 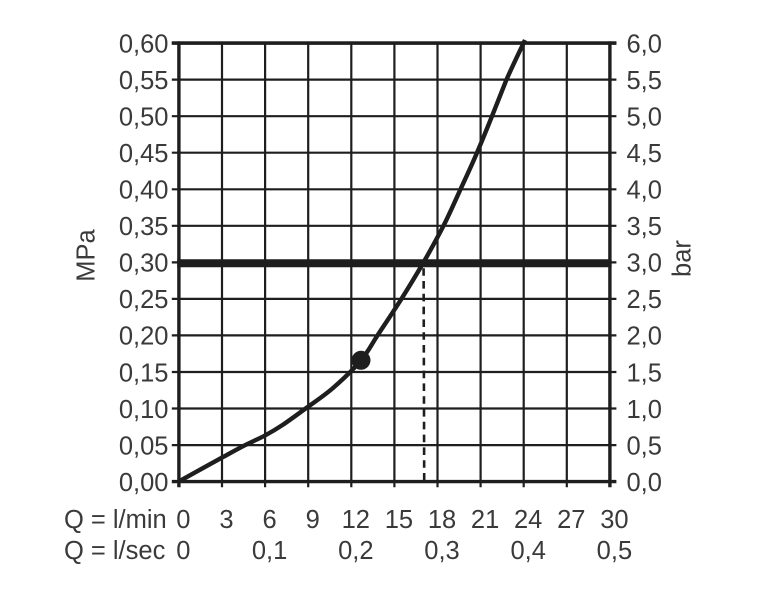 What do you see at coordinates (644, 264) in the screenshot?
I see `svg-text: 3,0` at bounding box center [644, 264].